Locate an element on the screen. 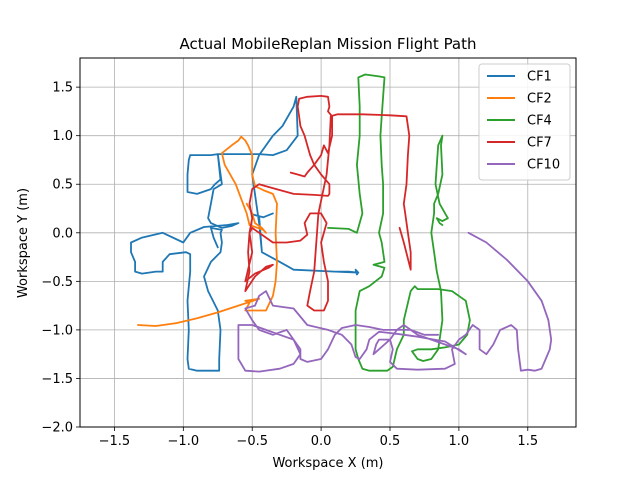  legend: CF1 CF2 CF4 CF7 CF10 is located at coordinates (524, 122).